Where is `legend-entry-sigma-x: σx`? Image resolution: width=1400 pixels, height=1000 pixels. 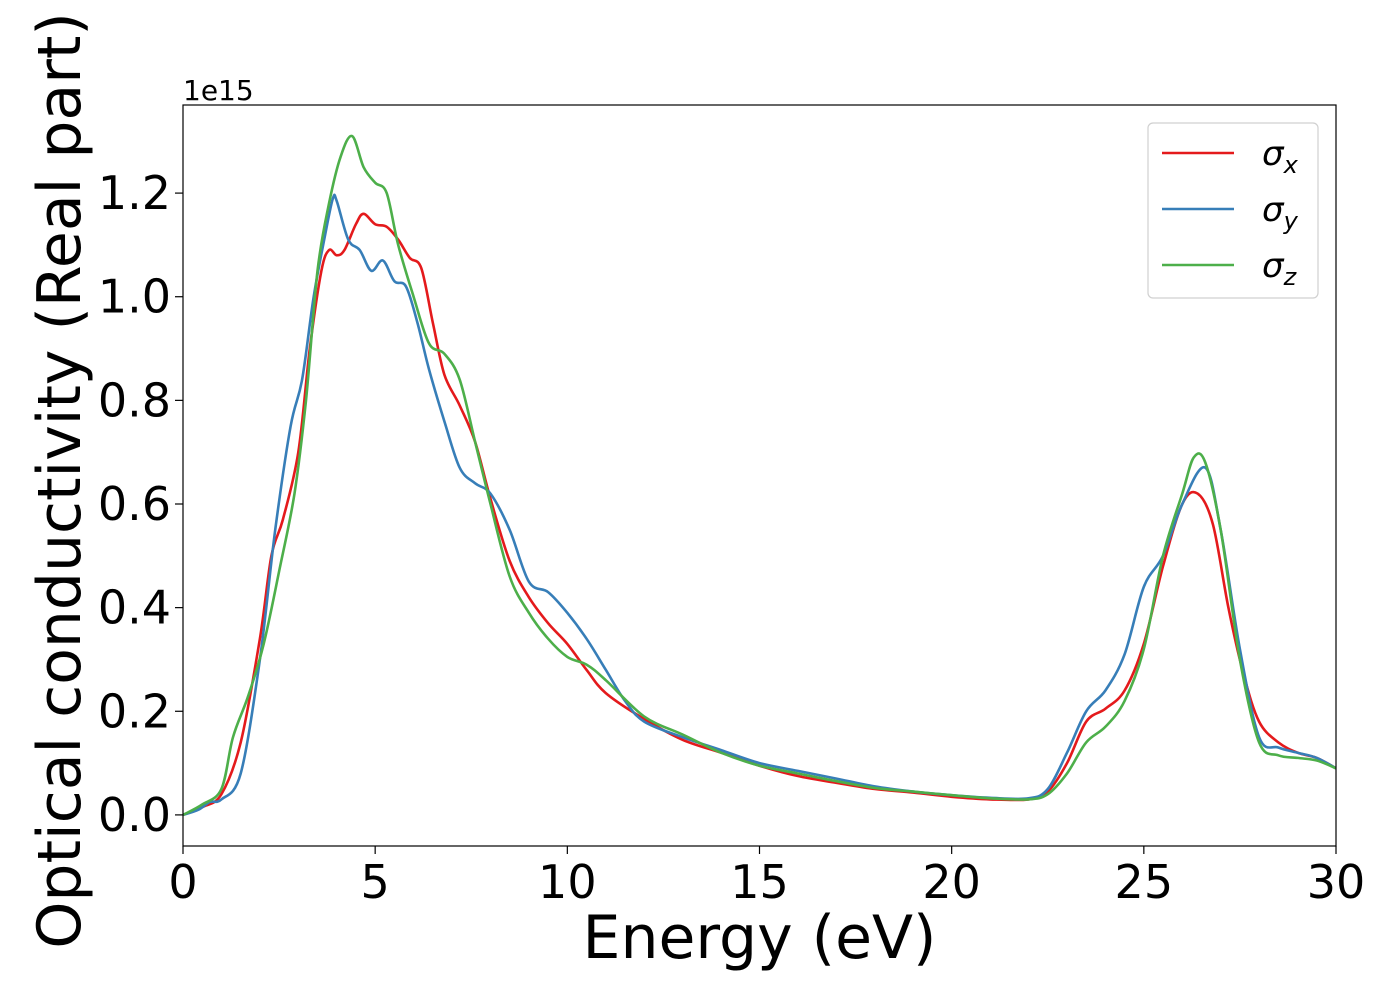
legend-entry-sigma-x: σx is located at coordinates (1280, 156).